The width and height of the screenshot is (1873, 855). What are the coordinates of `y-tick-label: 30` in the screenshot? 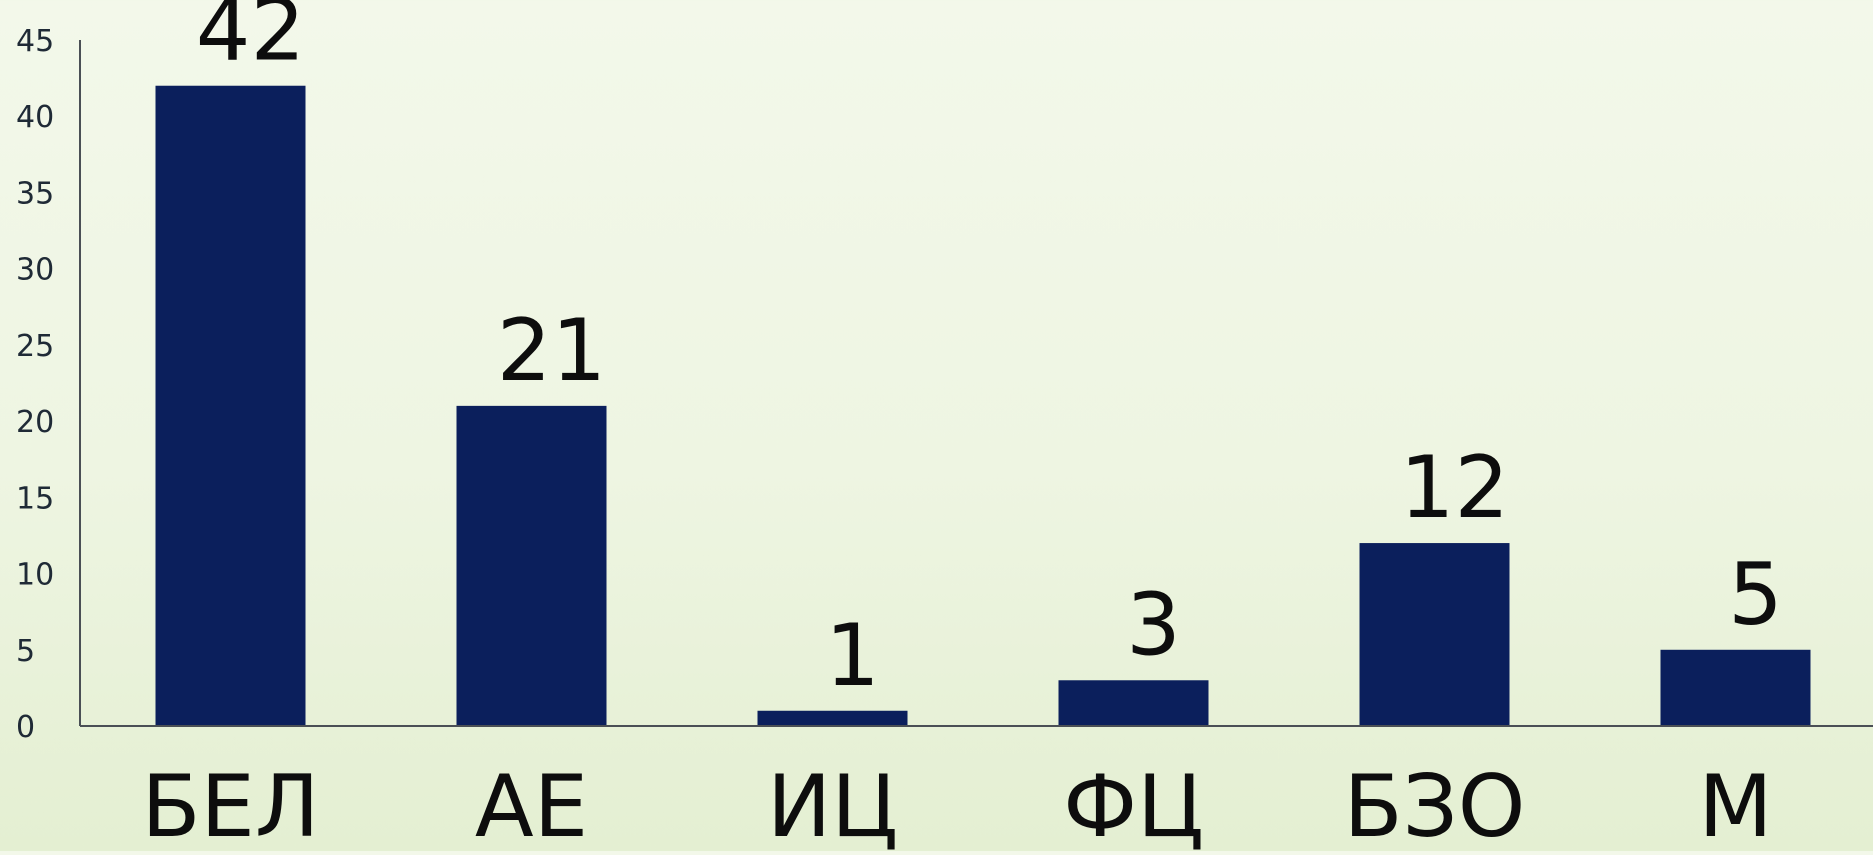 It's located at (35, 270).